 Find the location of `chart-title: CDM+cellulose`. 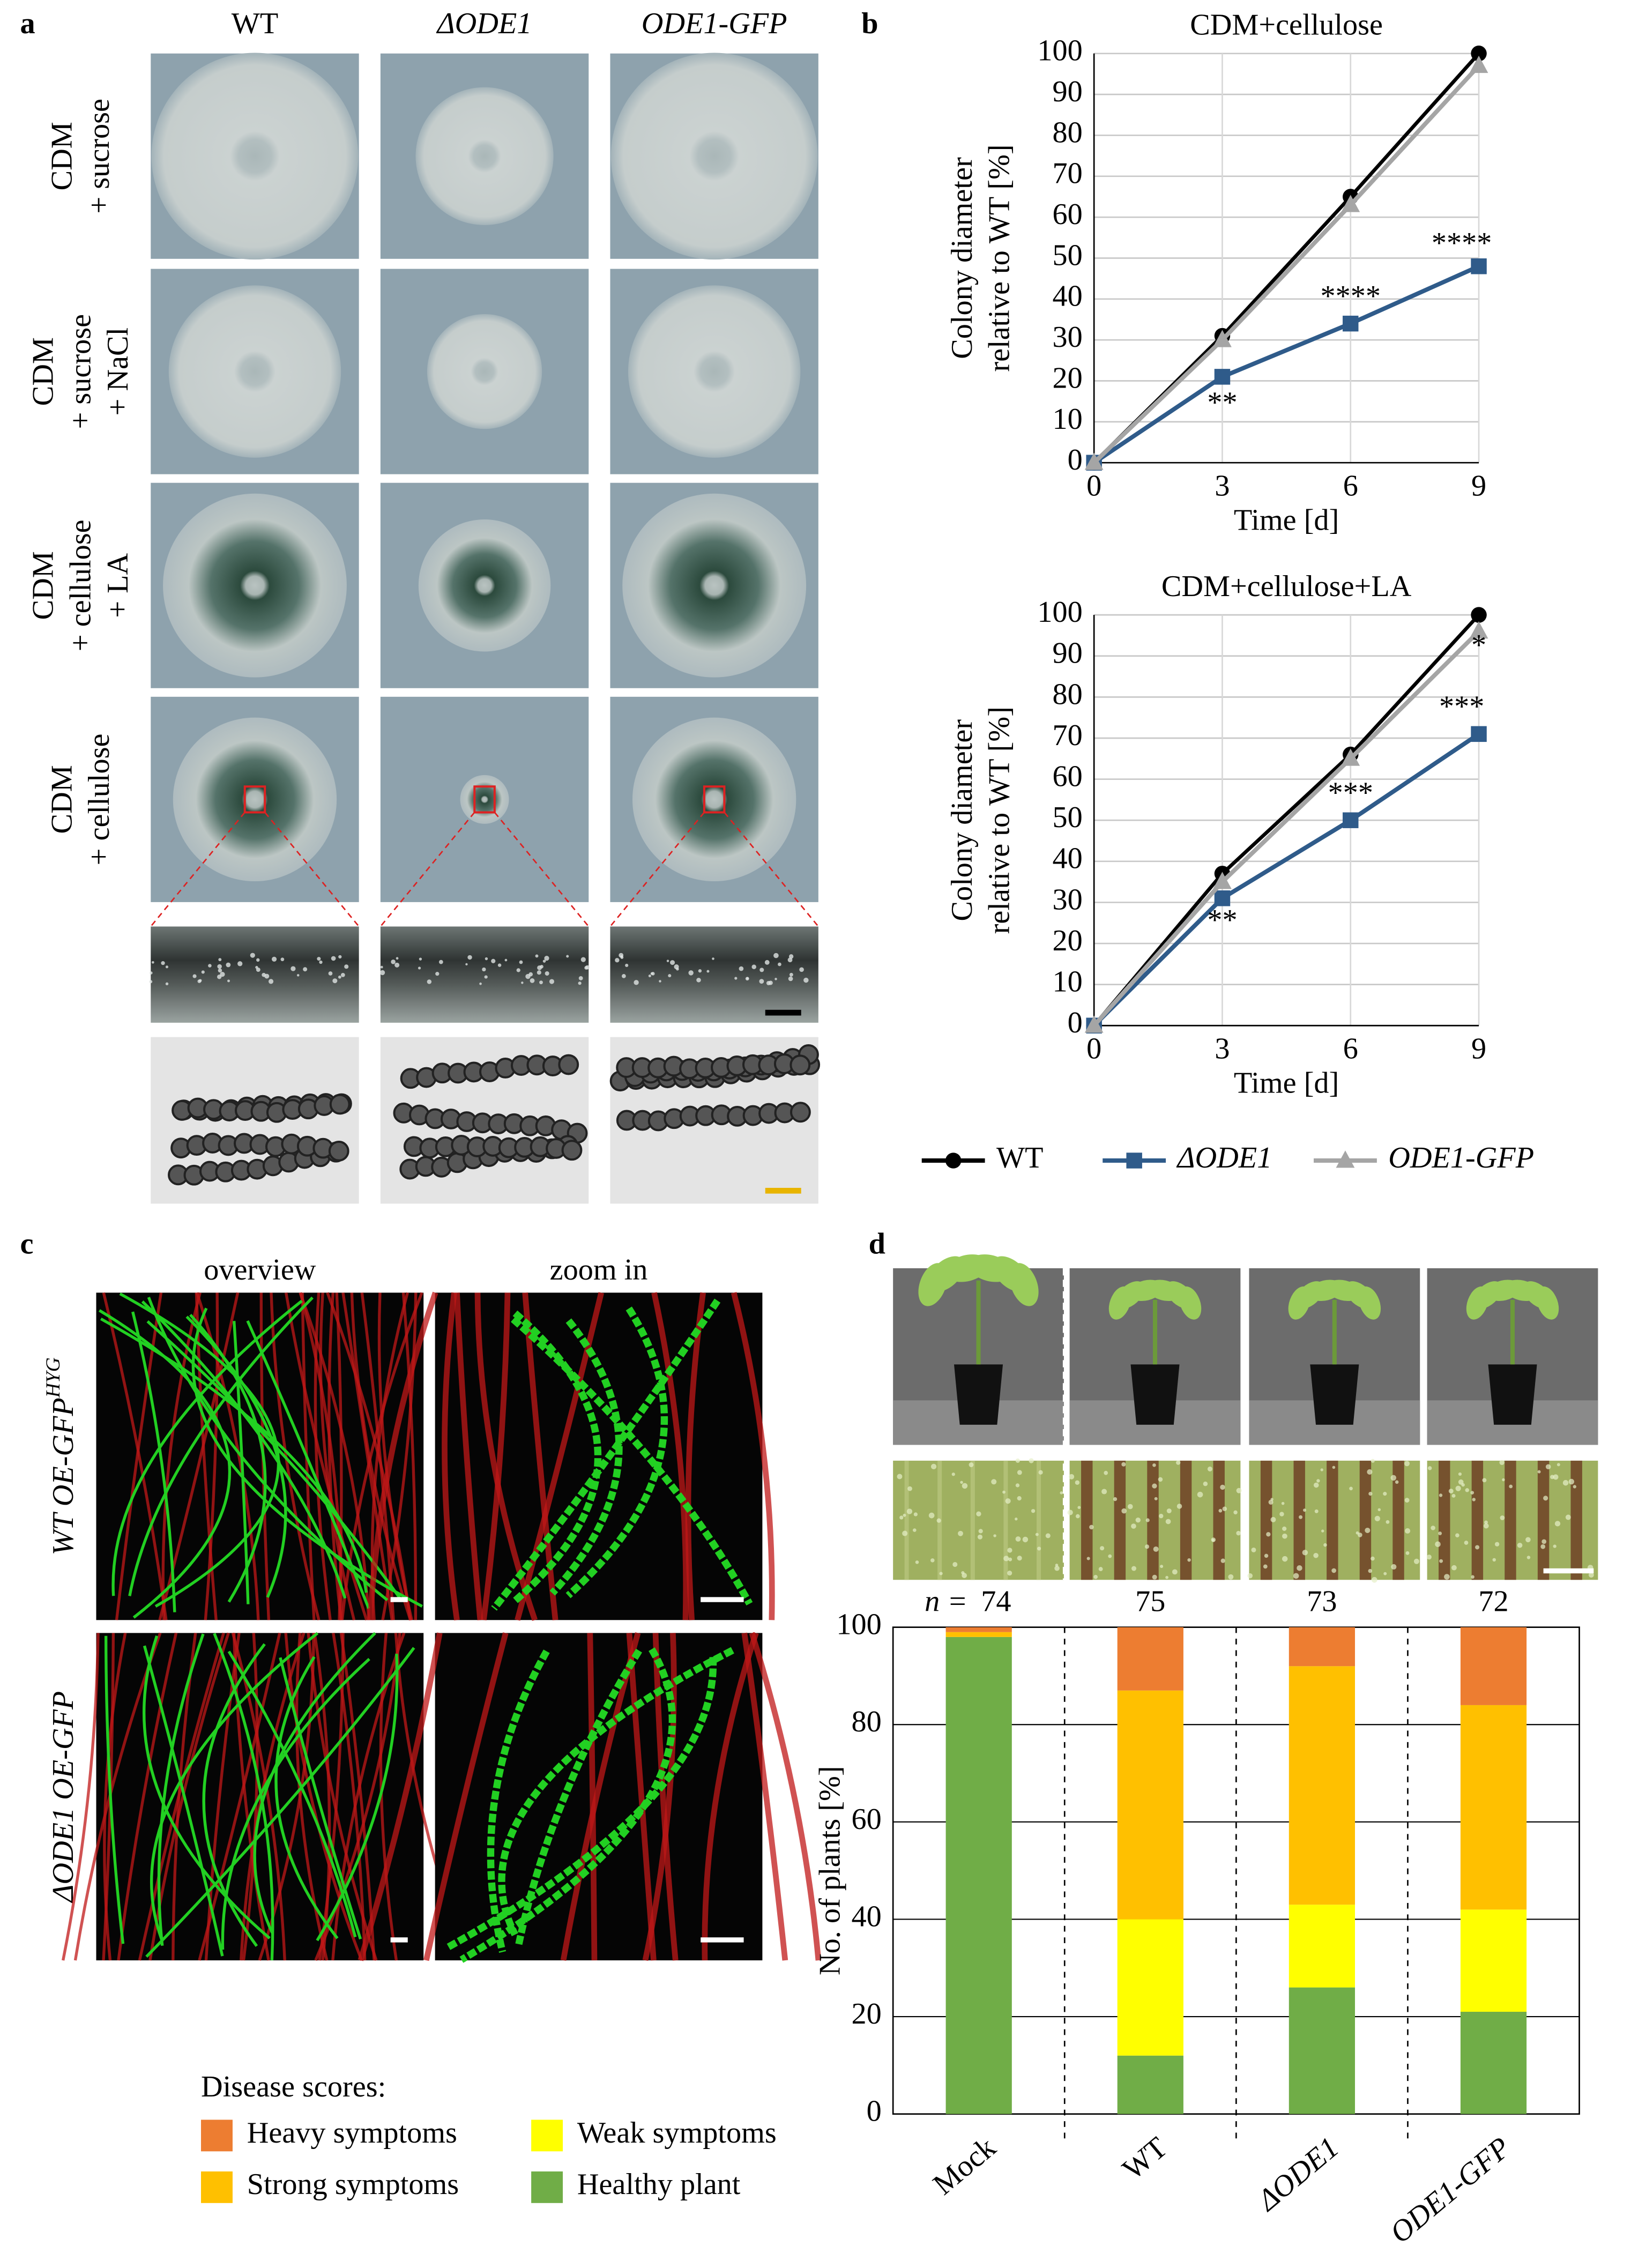

chart-title: CDM+cellulose is located at coordinates (1286, 24).